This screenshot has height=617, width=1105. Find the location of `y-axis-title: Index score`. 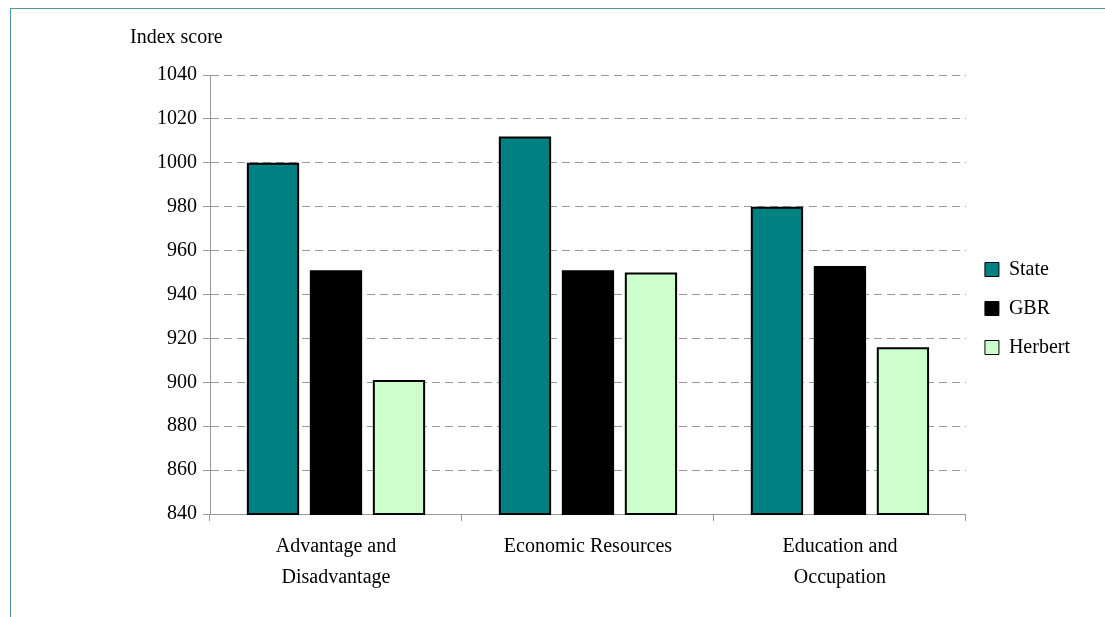

y-axis-title: Index score is located at coordinates (176, 36).